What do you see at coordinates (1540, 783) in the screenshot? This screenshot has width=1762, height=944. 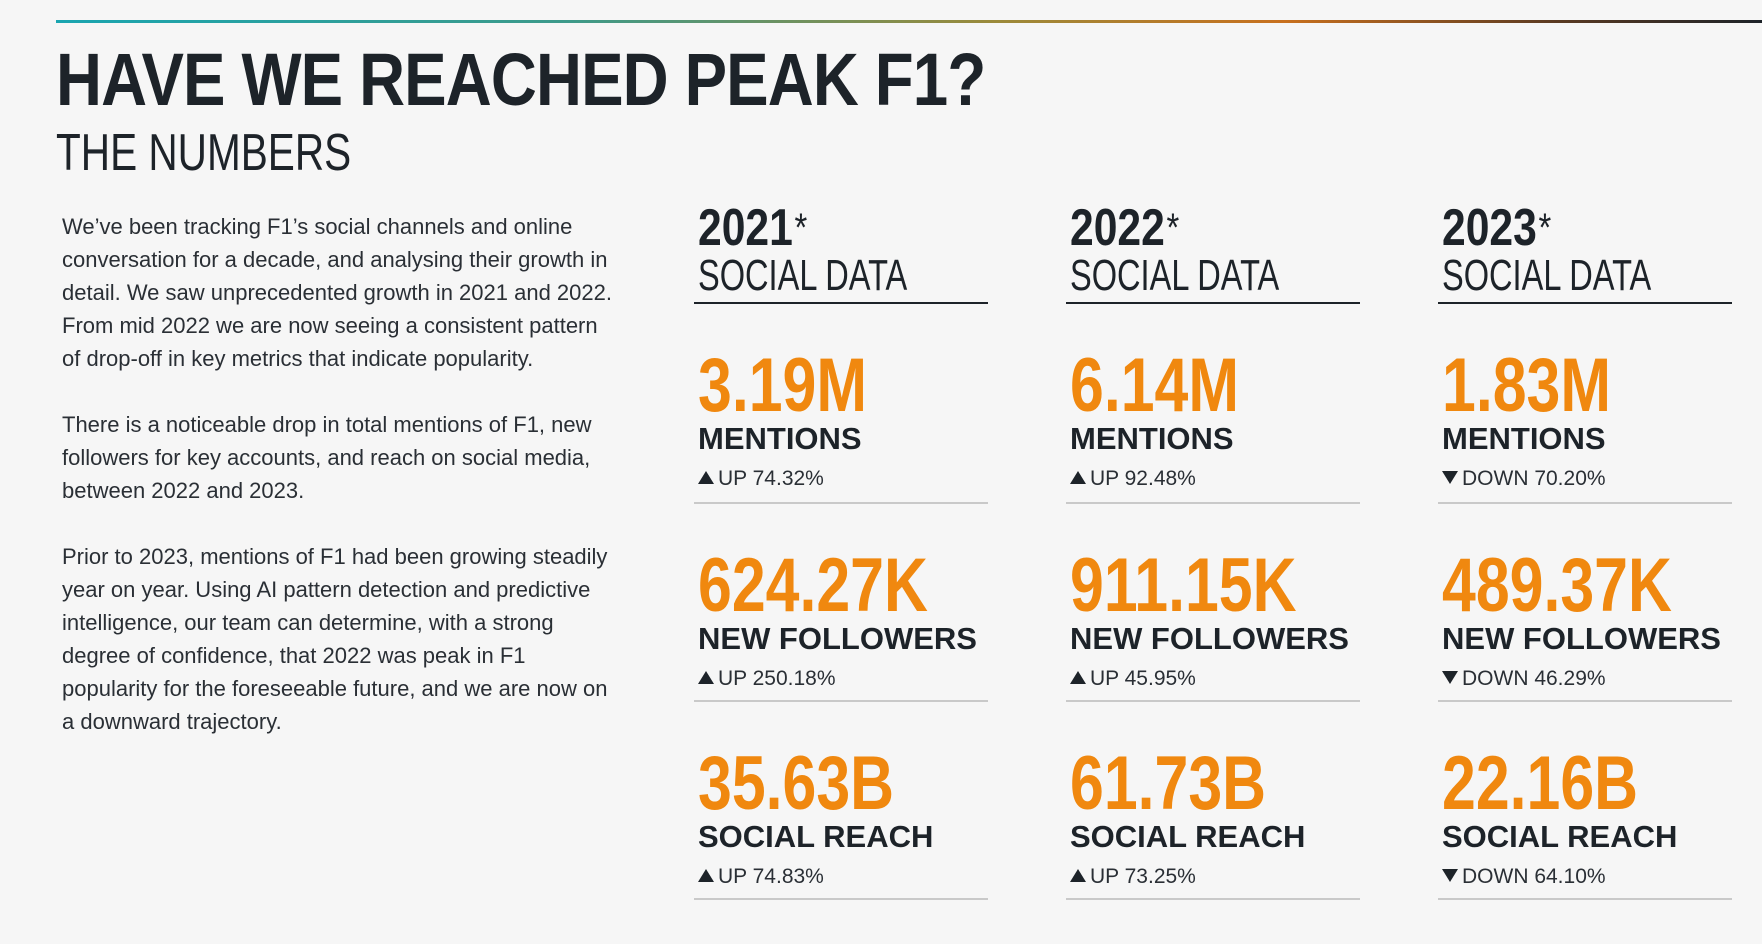 I see `stat-value: 22.16B` at bounding box center [1540, 783].